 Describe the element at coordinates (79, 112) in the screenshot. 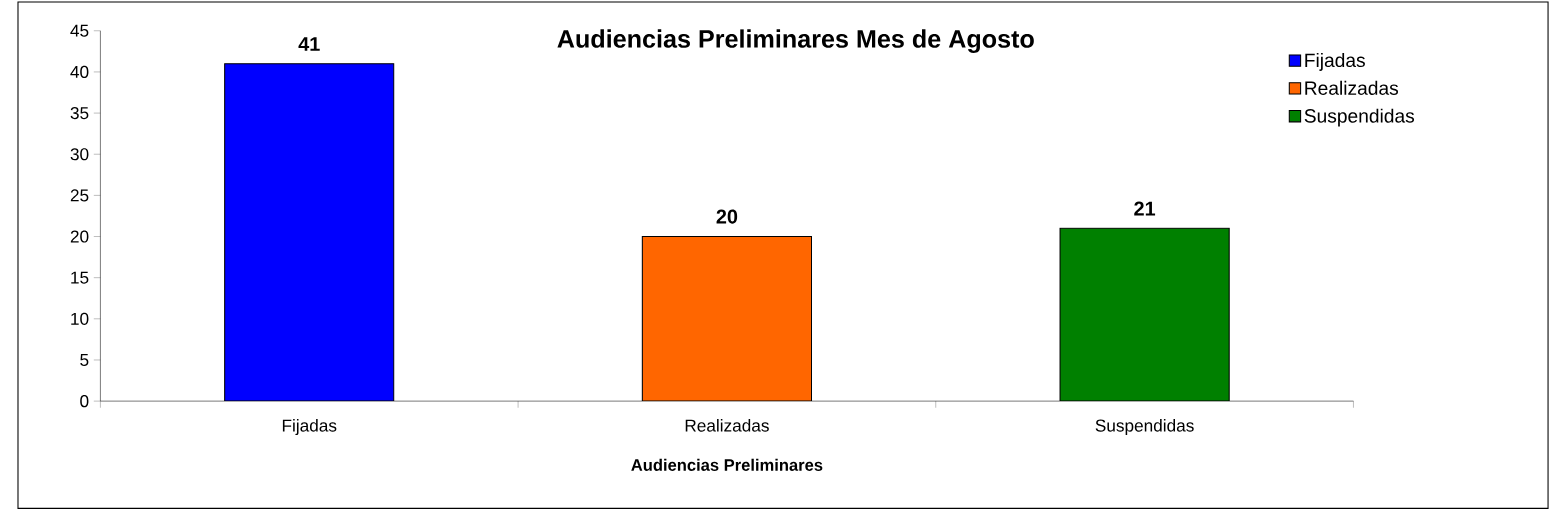

I see `y-tick-label: 35` at that location.